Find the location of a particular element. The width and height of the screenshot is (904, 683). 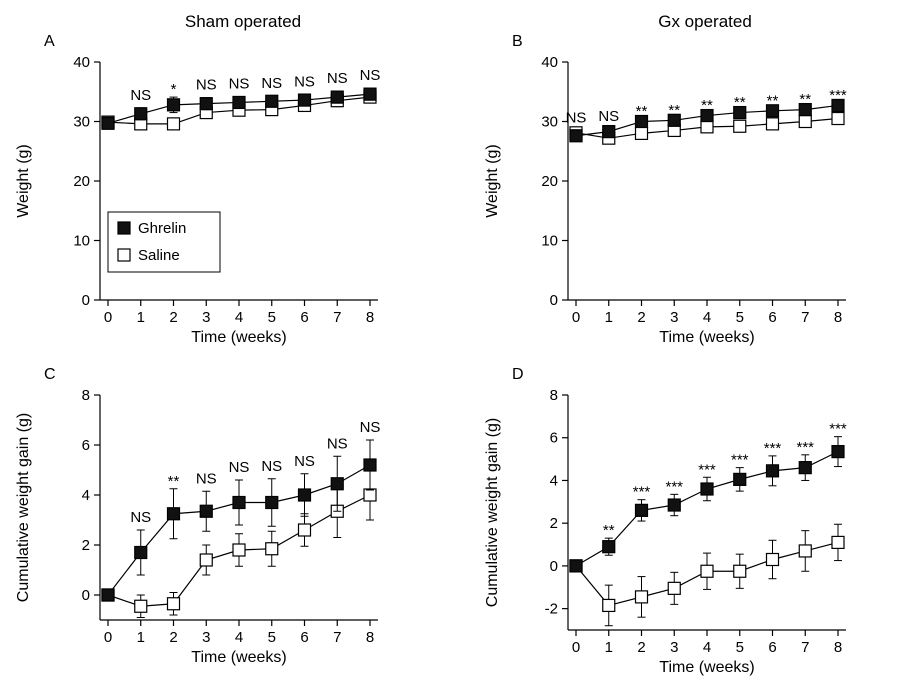

column-title-sham: Sham operated is located at coordinates (243, 21).